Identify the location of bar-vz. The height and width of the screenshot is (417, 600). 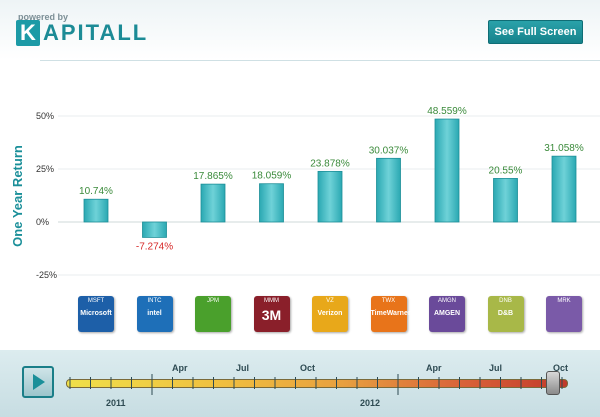
(330, 196).